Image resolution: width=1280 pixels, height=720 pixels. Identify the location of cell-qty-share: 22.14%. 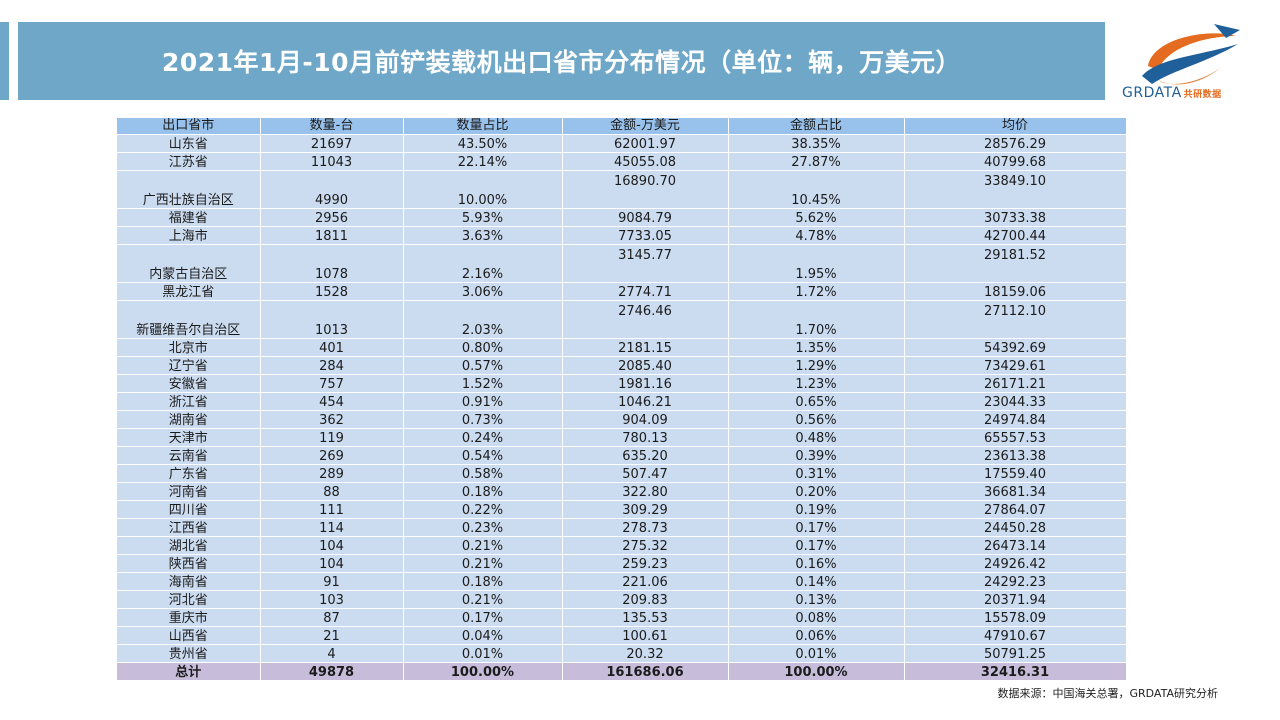
(483, 161).